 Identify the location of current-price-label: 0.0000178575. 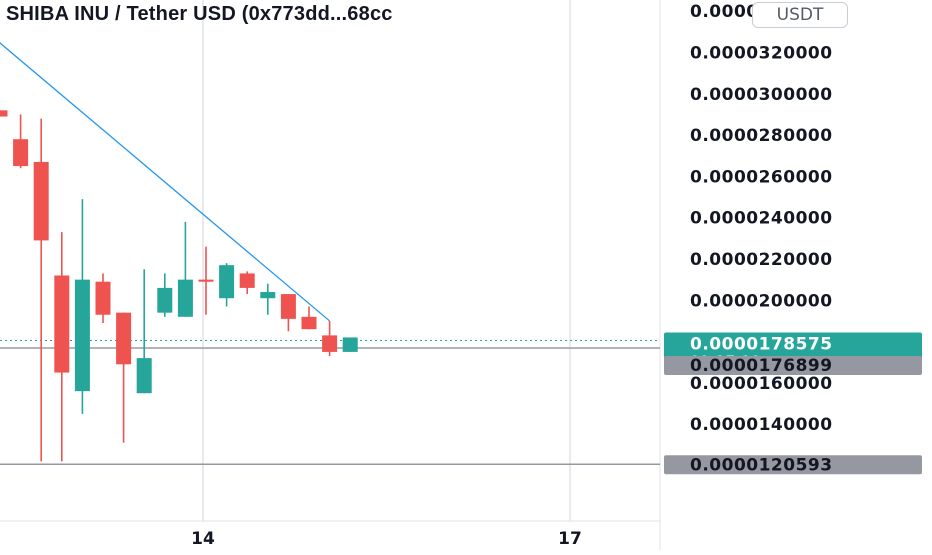
(761, 345).